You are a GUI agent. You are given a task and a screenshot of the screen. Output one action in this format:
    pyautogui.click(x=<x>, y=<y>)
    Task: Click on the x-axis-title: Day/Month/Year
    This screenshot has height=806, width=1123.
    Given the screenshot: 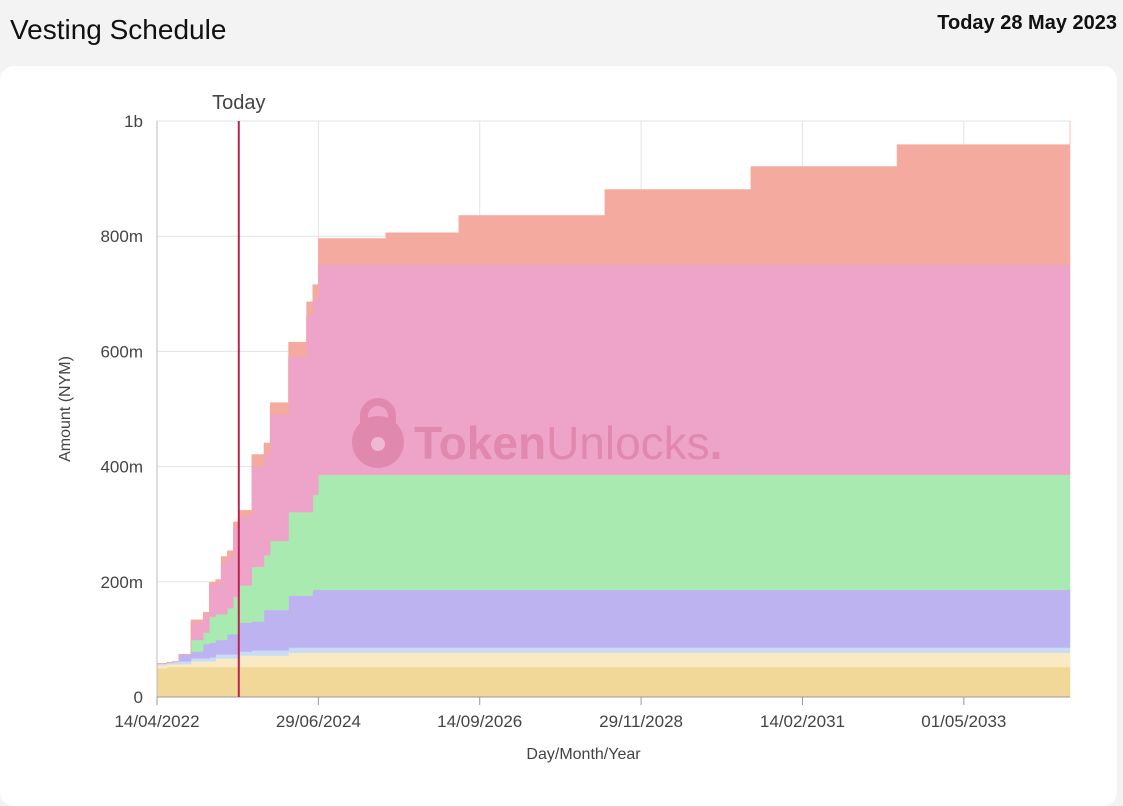 What is the action you would take?
    pyautogui.click(x=583, y=754)
    